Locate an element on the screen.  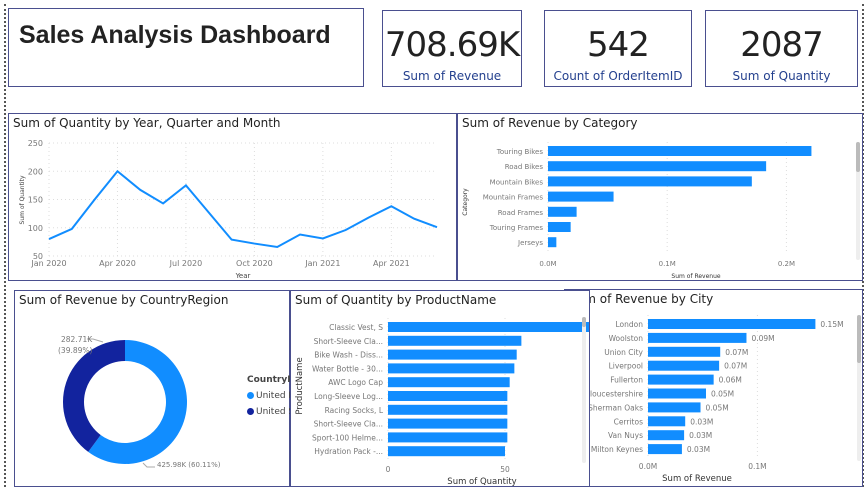
kpi-quantity: 2087 Sum of Quantity is located at coordinates (781, 48).